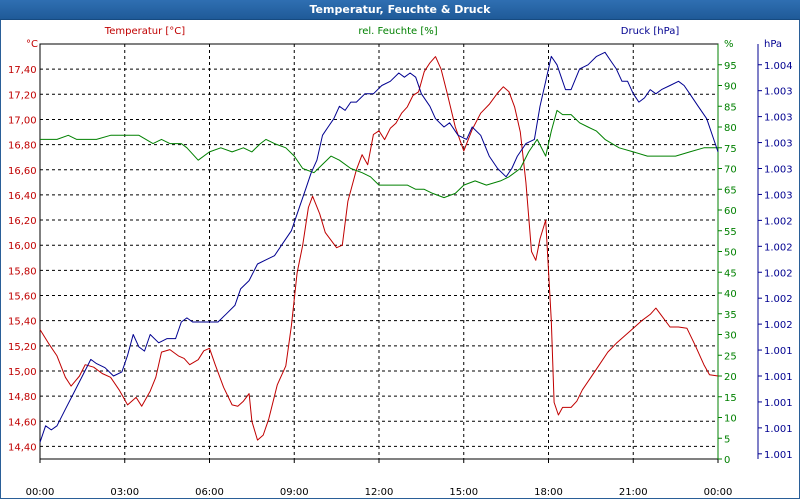 The height and width of the screenshot is (500, 800). Describe the element at coordinates (730, 273) in the screenshot. I see `humidity-tick: 45` at that location.